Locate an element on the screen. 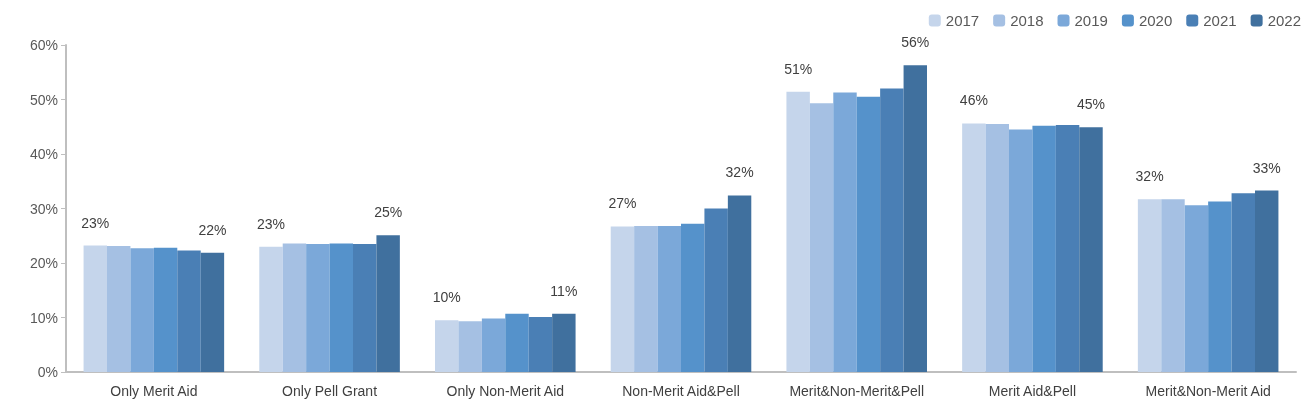 Image resolution: width=1314 pixels, height=412 pixels. x-tick-label: Only Pell Grant is located at coordinates (330, 391).